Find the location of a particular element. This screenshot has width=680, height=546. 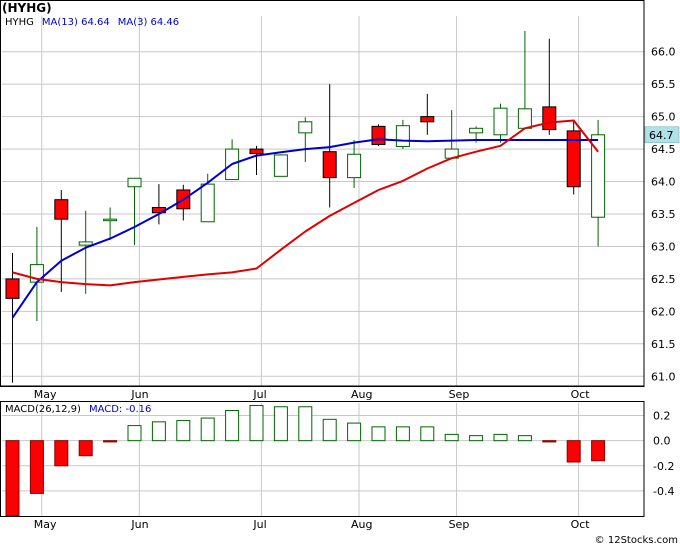

price-ytick-label: 61.0 is located at coordinates (663, 376).